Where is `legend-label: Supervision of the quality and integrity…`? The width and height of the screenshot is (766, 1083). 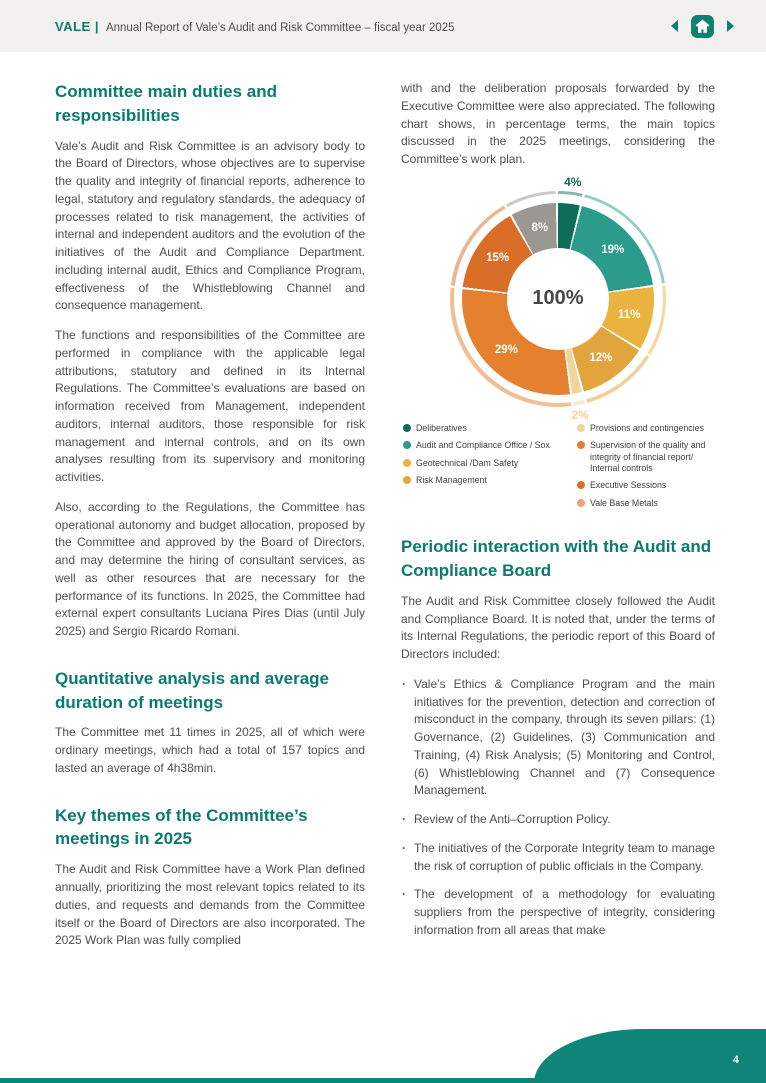 legend-label: Supervision of the quality and integrity… is located at coordinates (648, 457).